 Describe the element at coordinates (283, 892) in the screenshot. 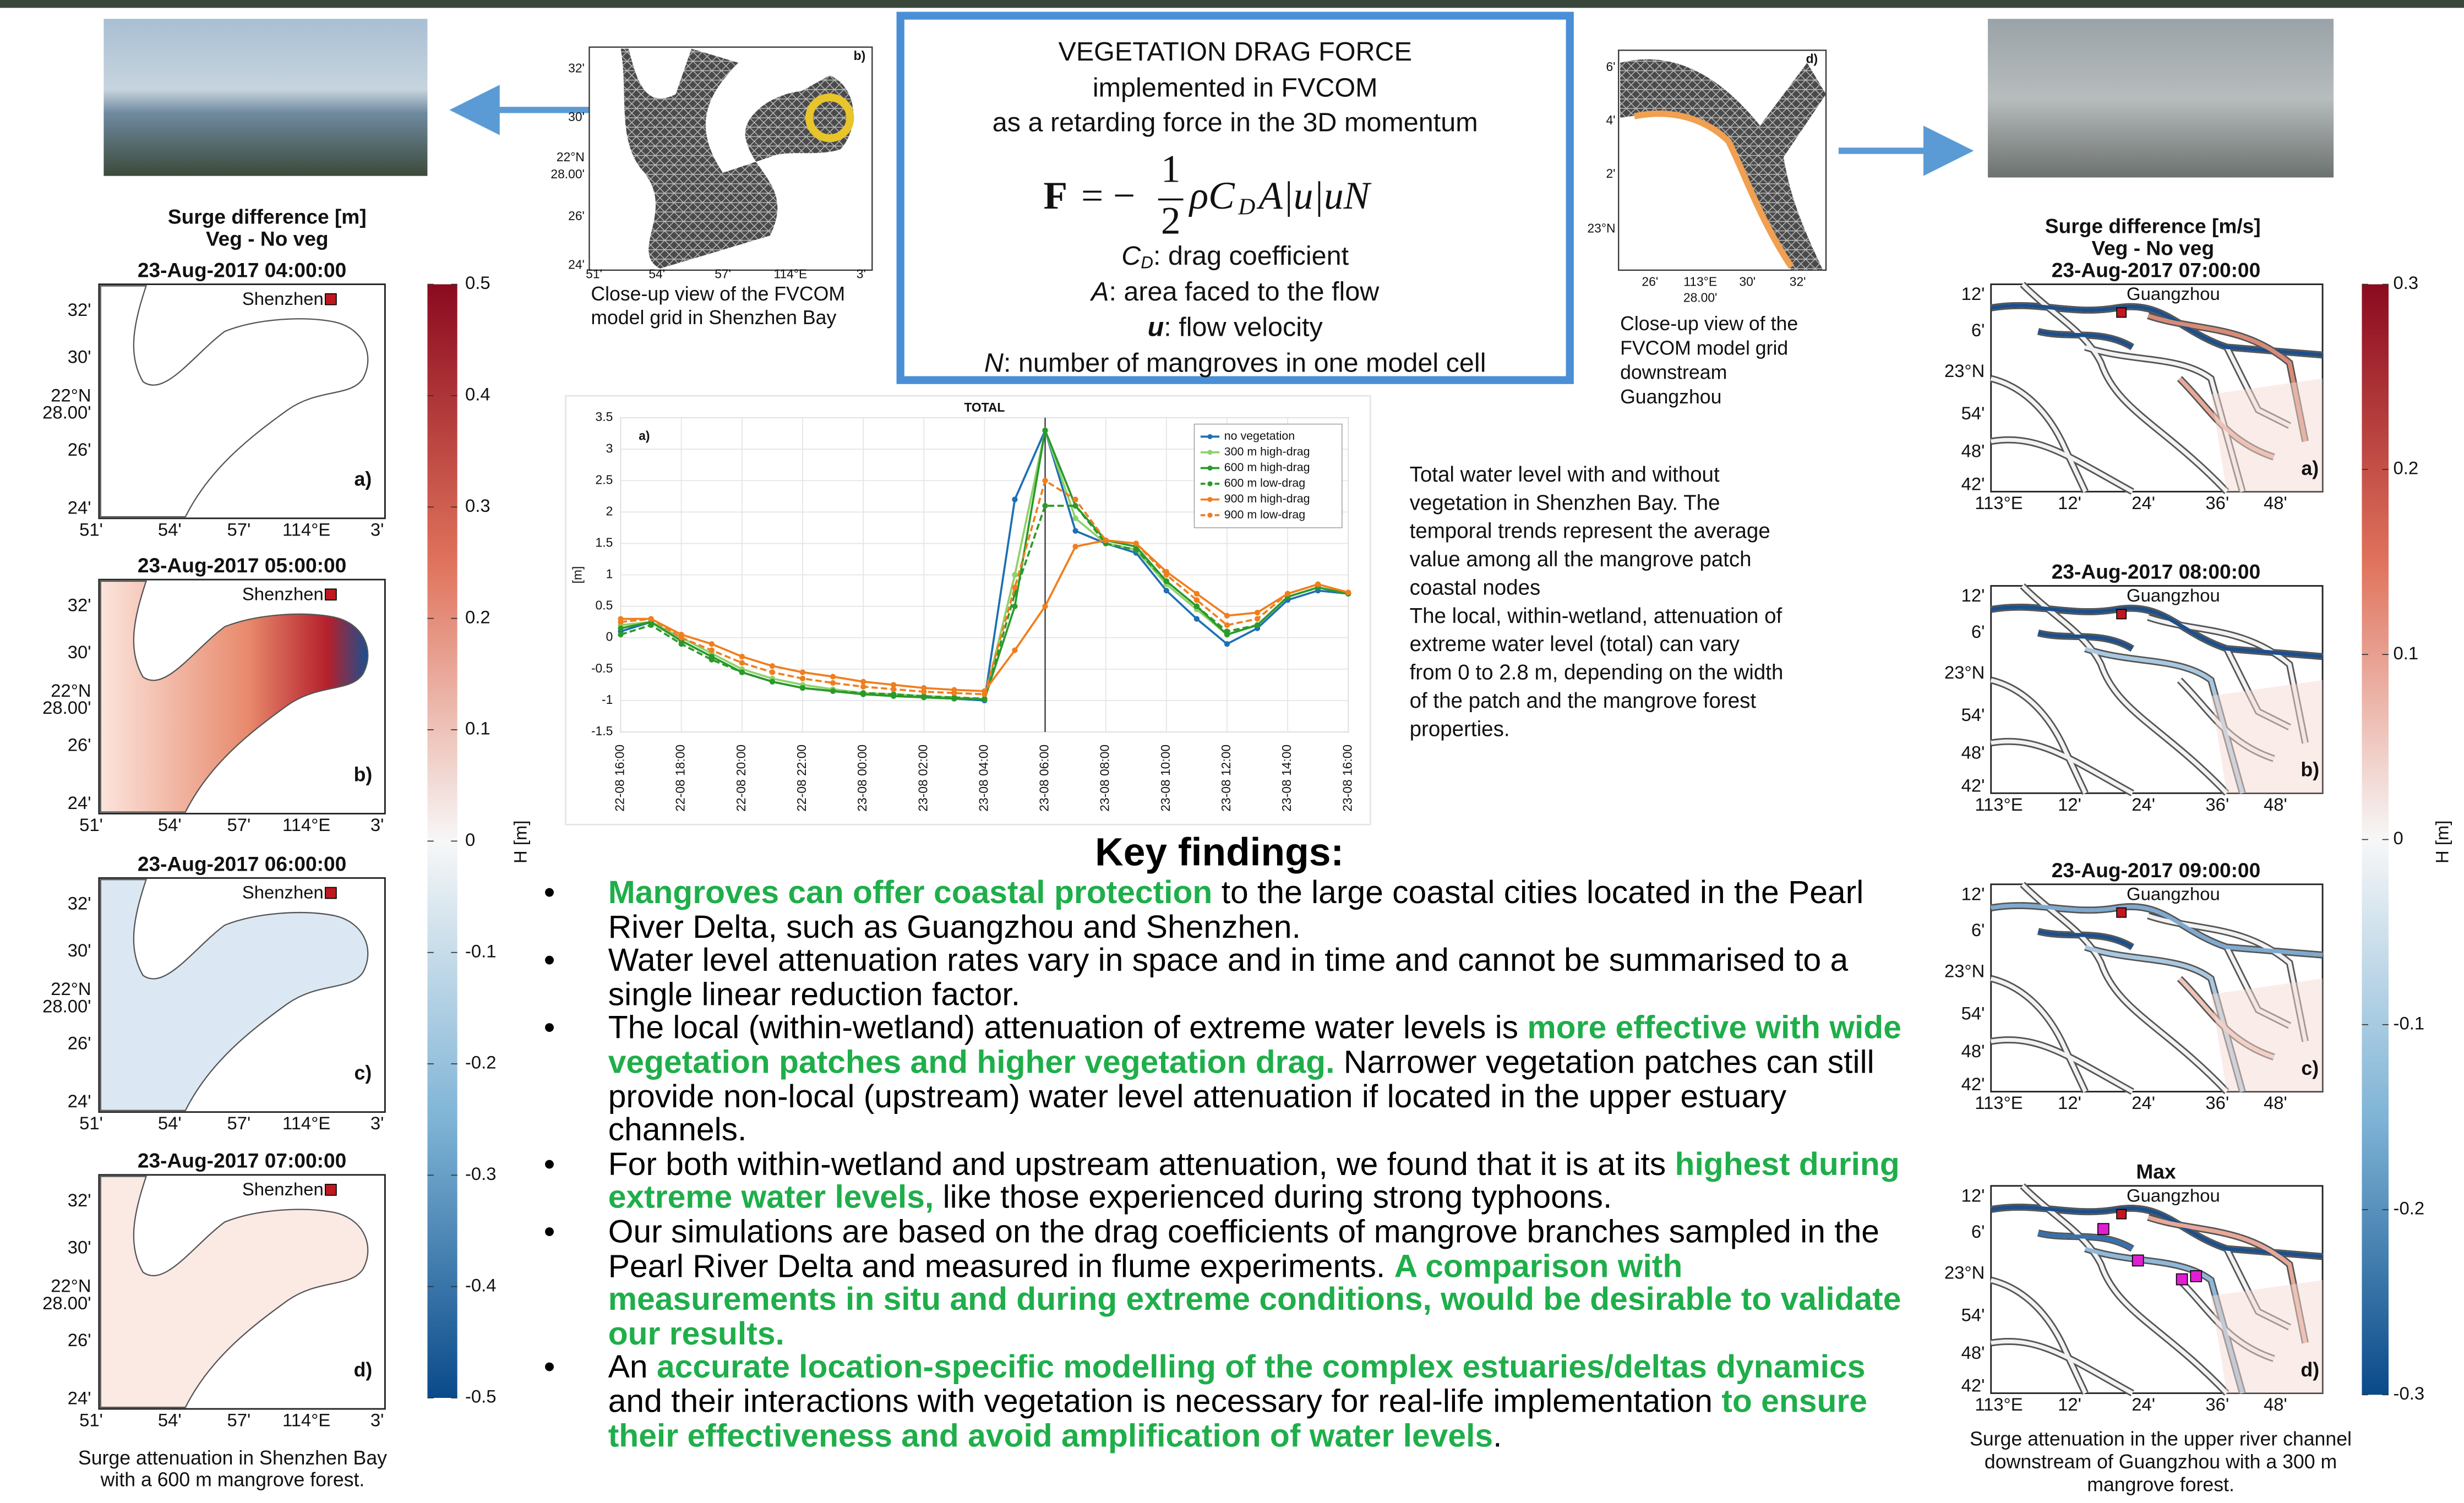

I see `map-city: Shenzhen` at that location.